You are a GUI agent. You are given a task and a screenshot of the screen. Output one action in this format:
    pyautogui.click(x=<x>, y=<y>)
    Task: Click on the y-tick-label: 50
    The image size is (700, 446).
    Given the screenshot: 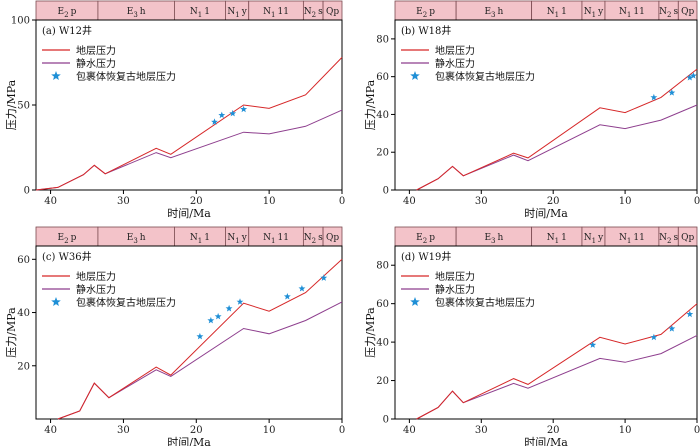 What is the action you would take?
    pyautogui.click(x=23, y=106)
    